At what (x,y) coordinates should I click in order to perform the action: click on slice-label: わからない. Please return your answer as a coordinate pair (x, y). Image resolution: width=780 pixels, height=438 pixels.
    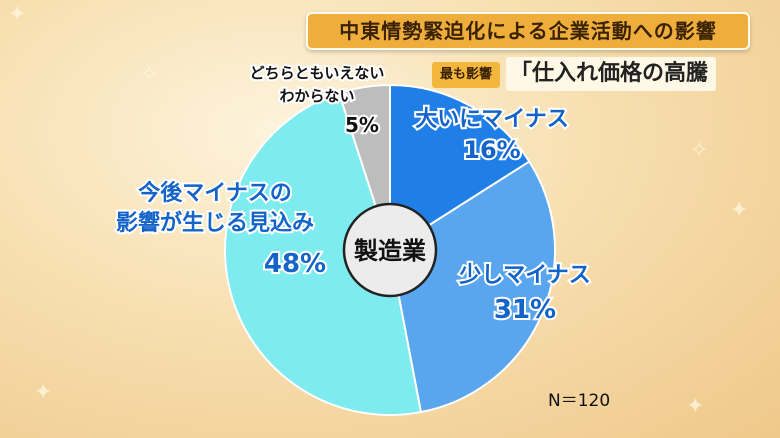
    Looking at the image, I should click on (316, 96).